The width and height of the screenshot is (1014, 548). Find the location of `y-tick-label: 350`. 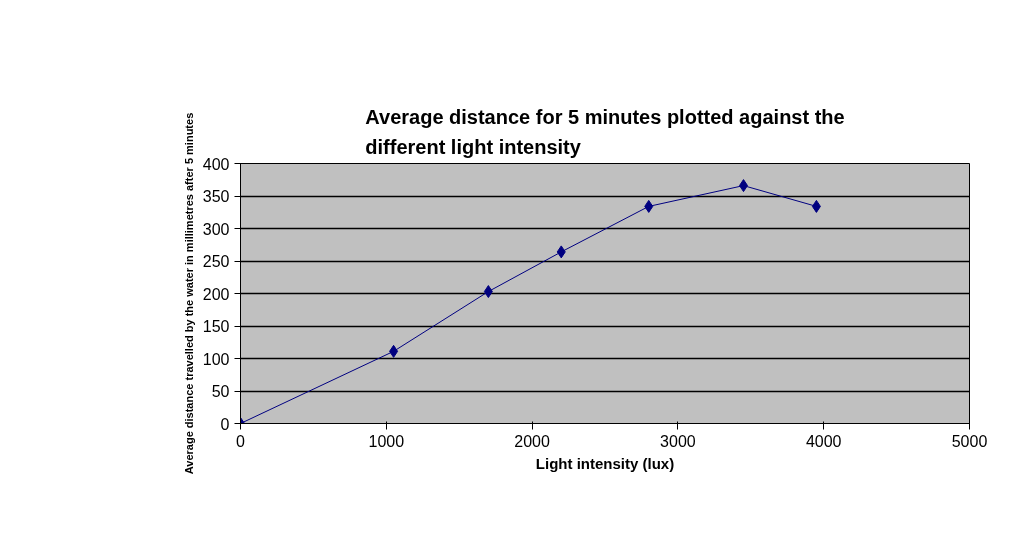

y-tick-label: 350 is located at coordinates (216, 196).